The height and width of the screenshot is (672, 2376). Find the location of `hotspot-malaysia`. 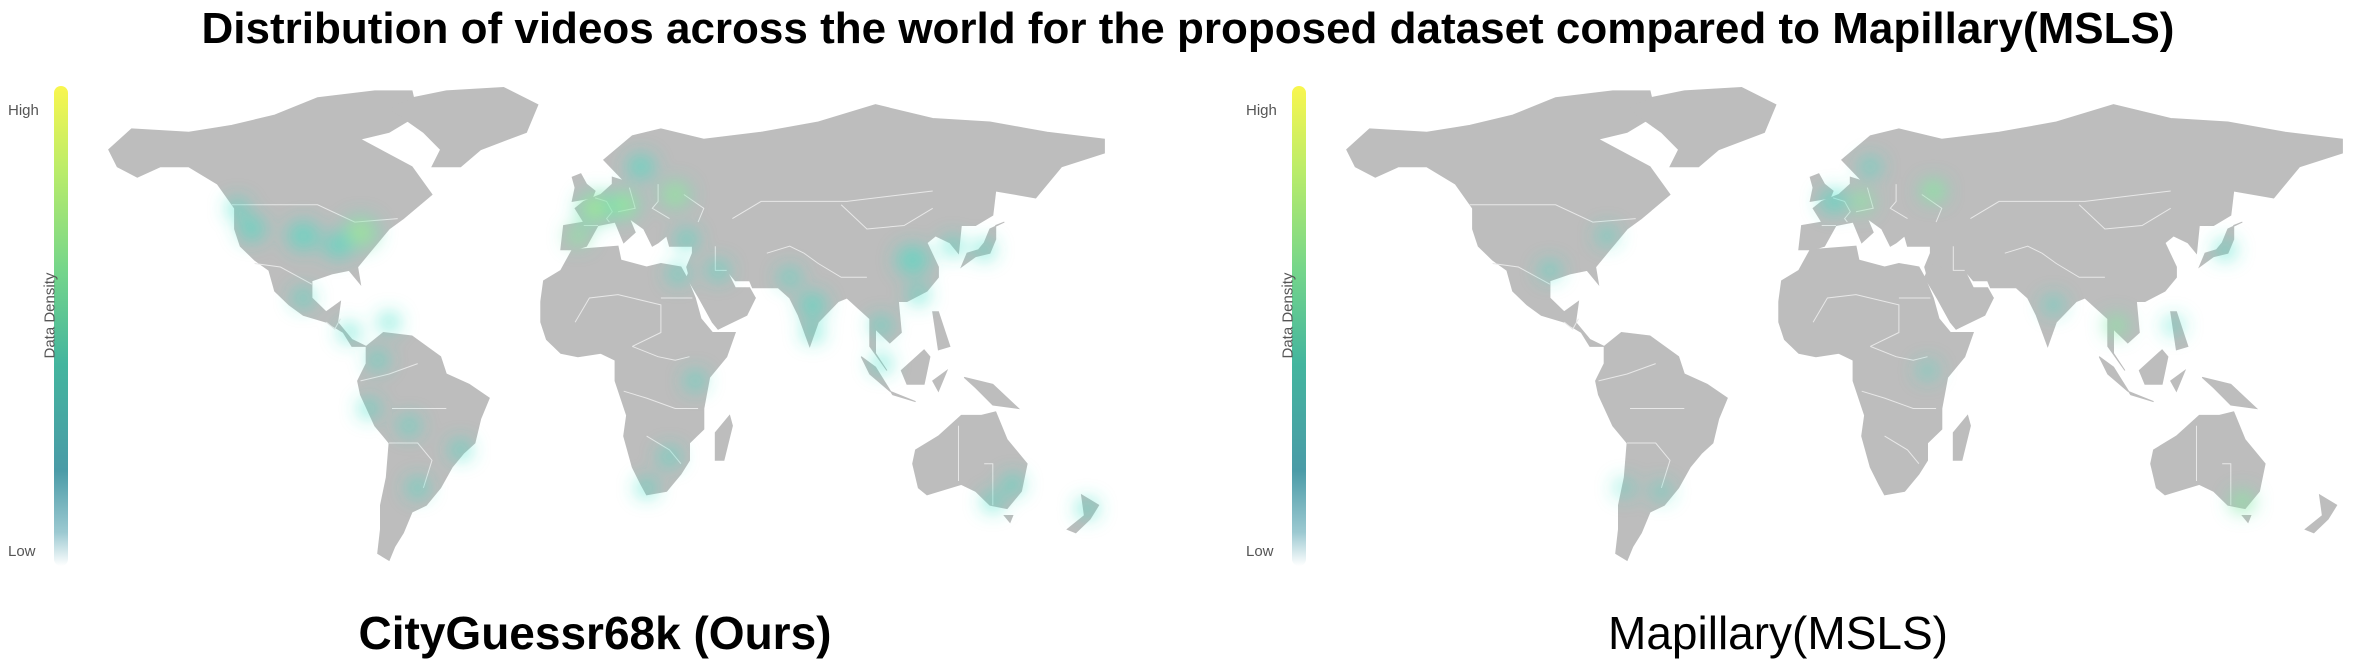

hotspot-malaysia is located at coordinates (881, 364).